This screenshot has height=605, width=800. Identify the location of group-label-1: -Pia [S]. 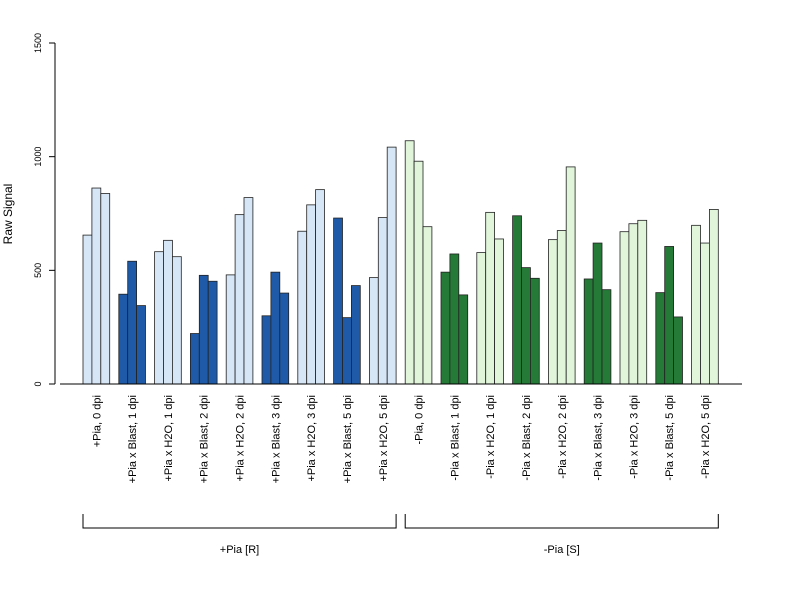
(562, 550).